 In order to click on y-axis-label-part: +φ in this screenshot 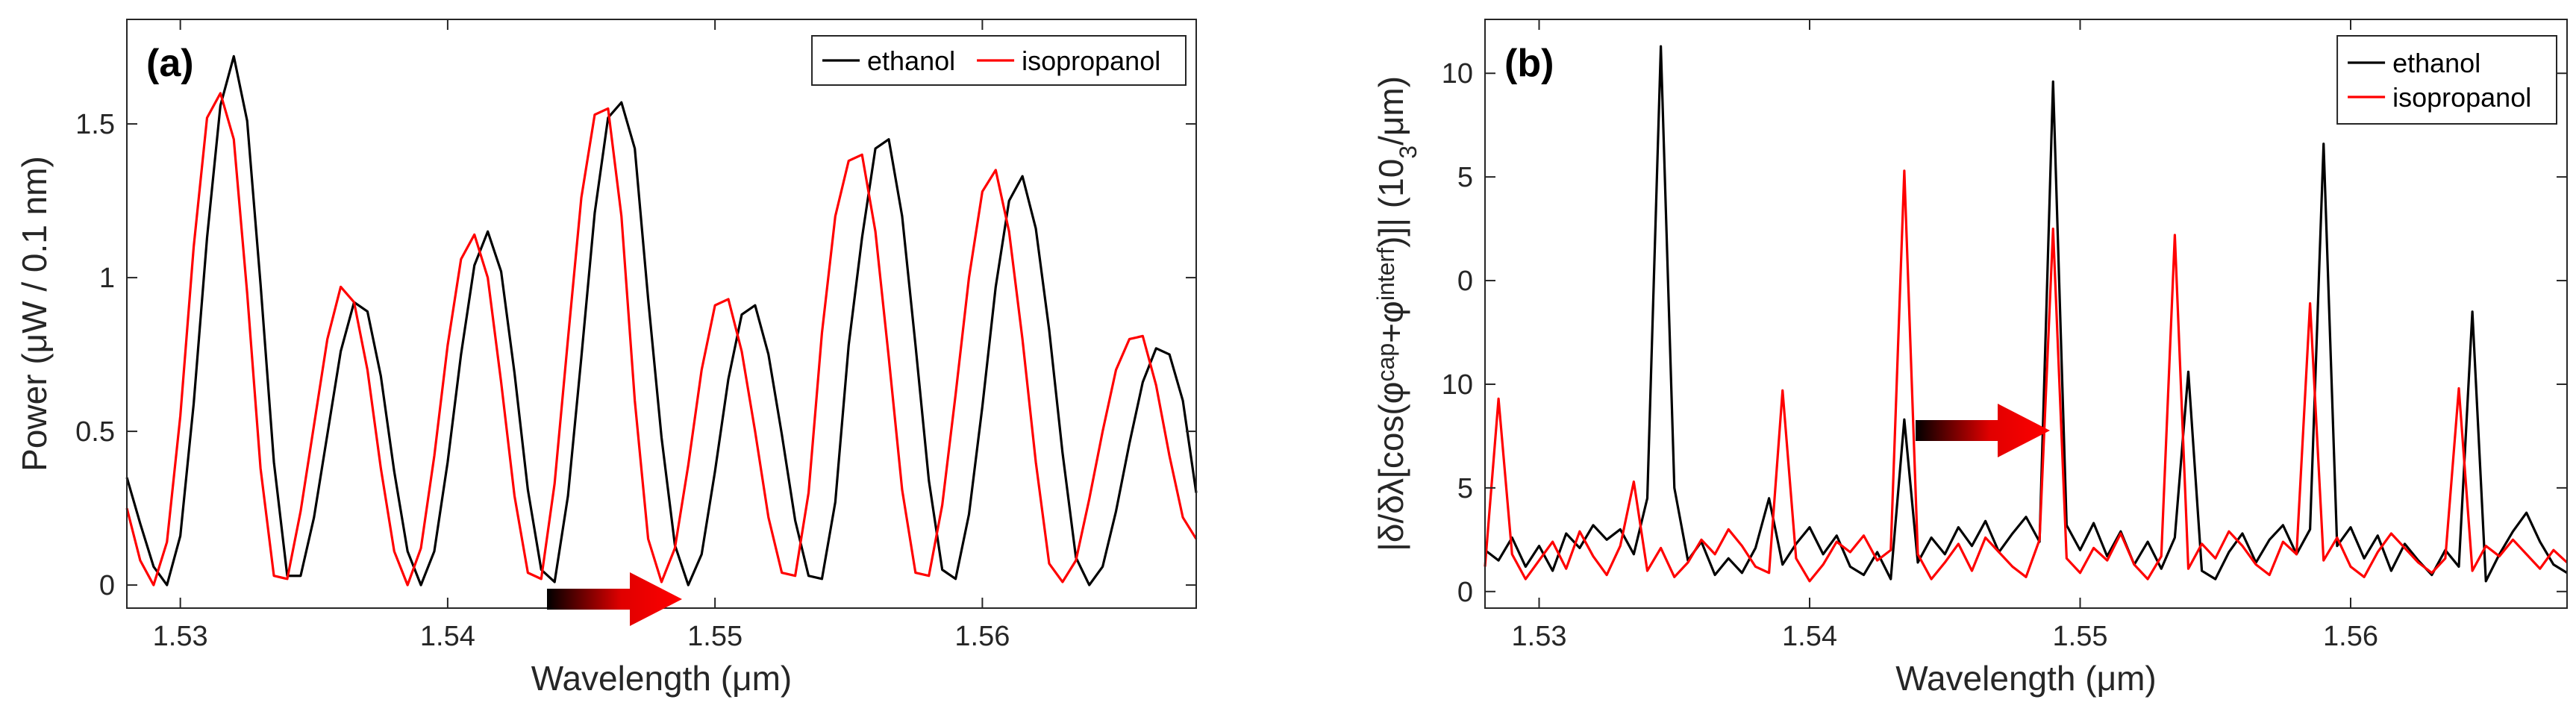, I will do `click(1391, 322)`.